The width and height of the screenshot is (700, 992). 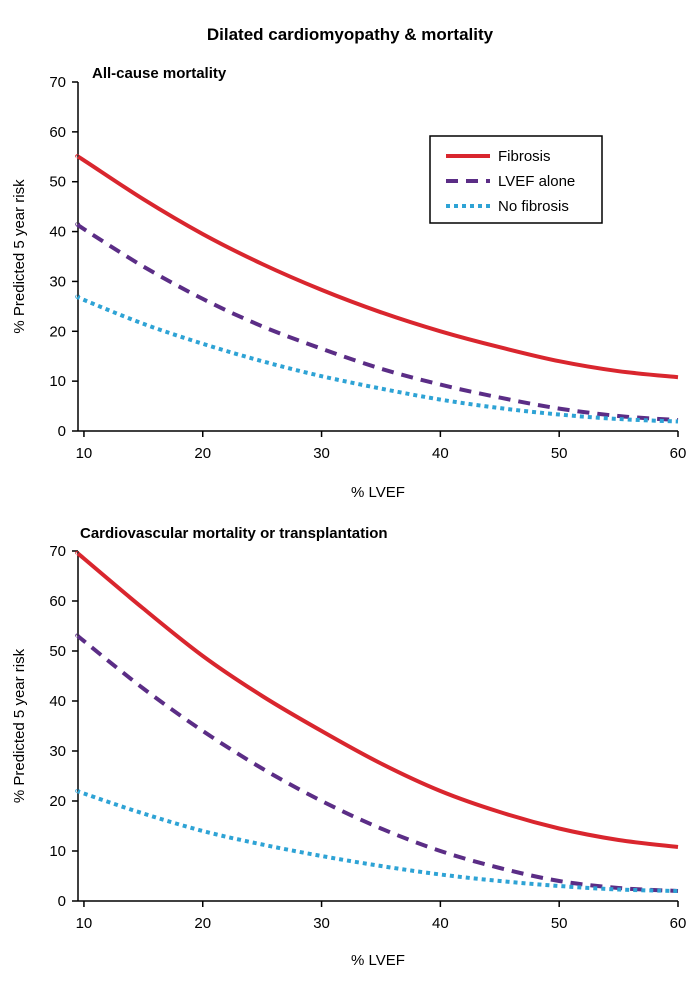 I want to click on legend-label-fibrosis: Fibrosis, so click(x=524, y=156).